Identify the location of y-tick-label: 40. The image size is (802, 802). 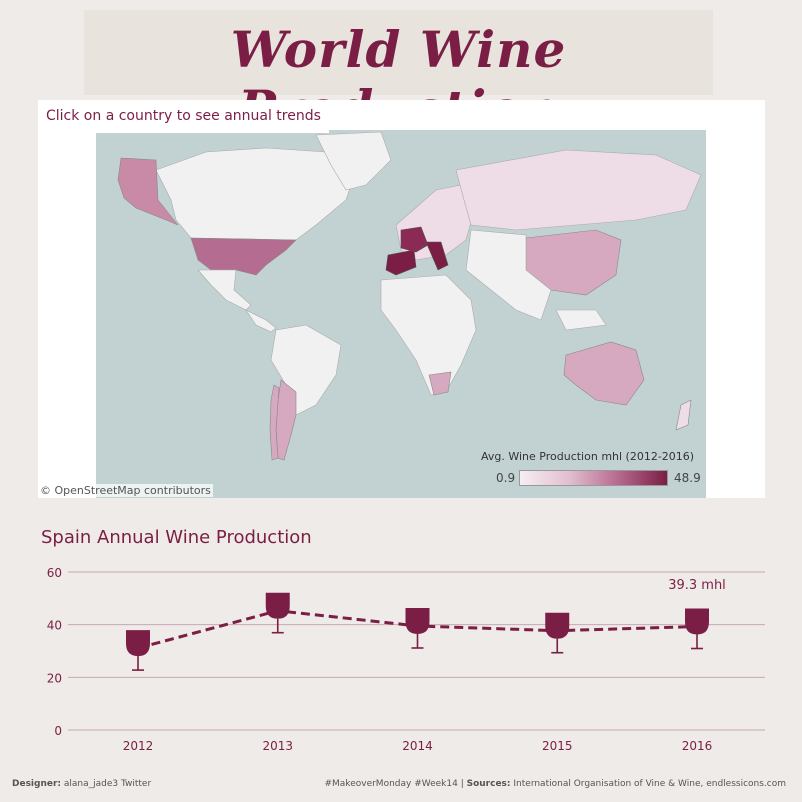
(54, 626).